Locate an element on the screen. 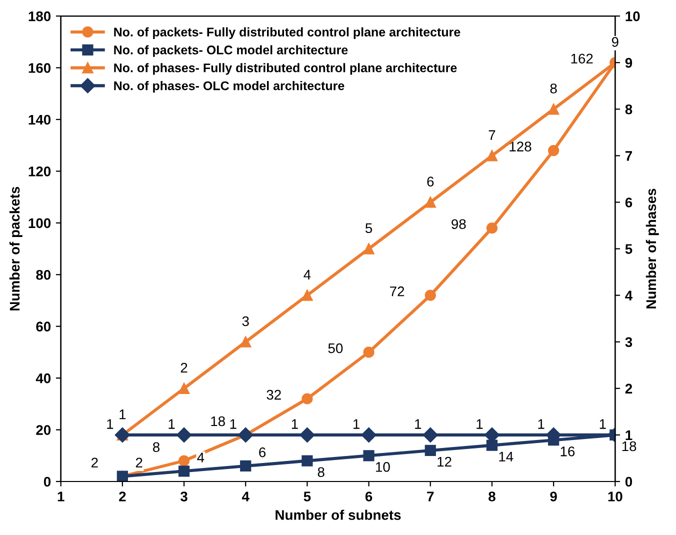 The width and height of the screenshot is (676, 535). y2-tick-label: 6 is located at coordinates (628, 203).